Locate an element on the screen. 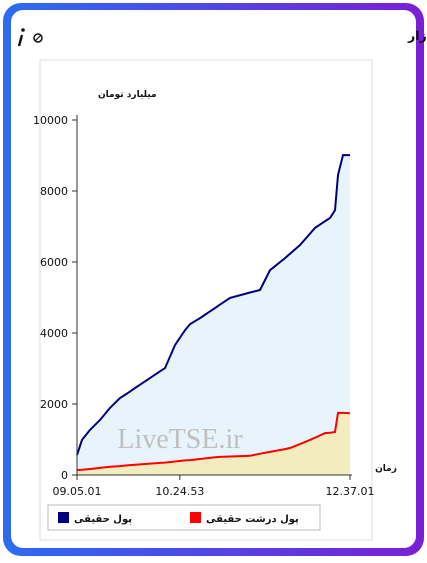  x-tick-label: 09.05.01 is located at coordinates (77, 491).